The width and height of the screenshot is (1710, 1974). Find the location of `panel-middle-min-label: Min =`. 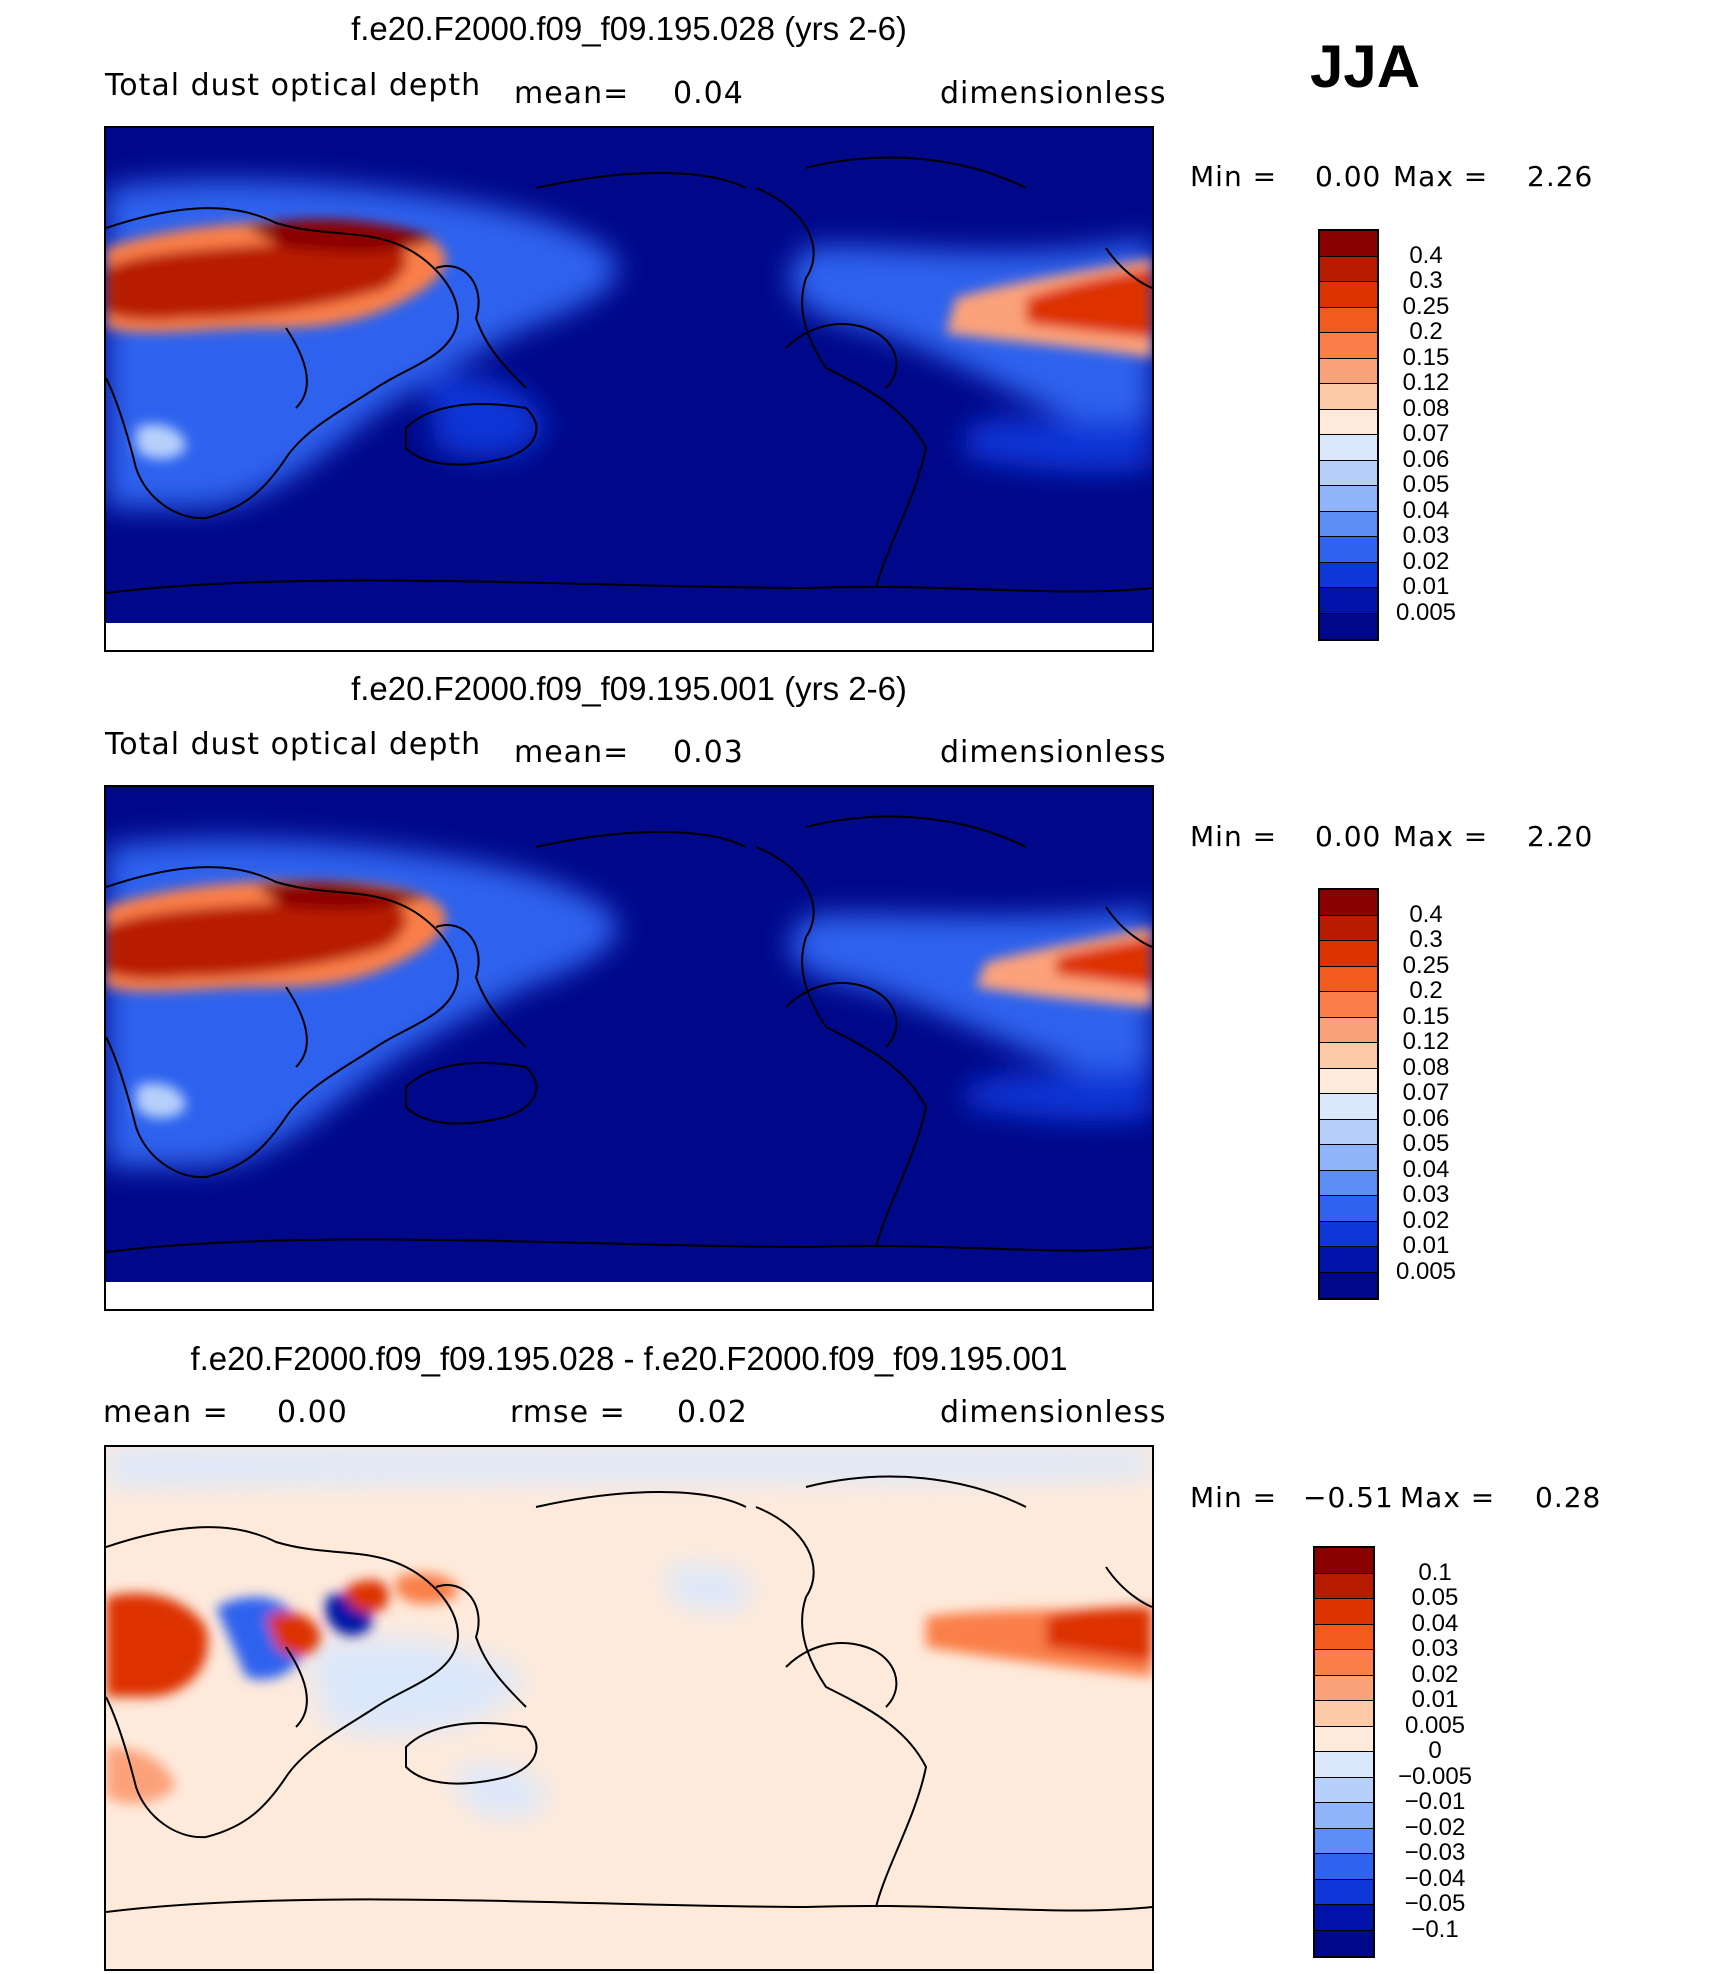

panel-middle-min-label: Min = is located at coordinates (1234, 836).